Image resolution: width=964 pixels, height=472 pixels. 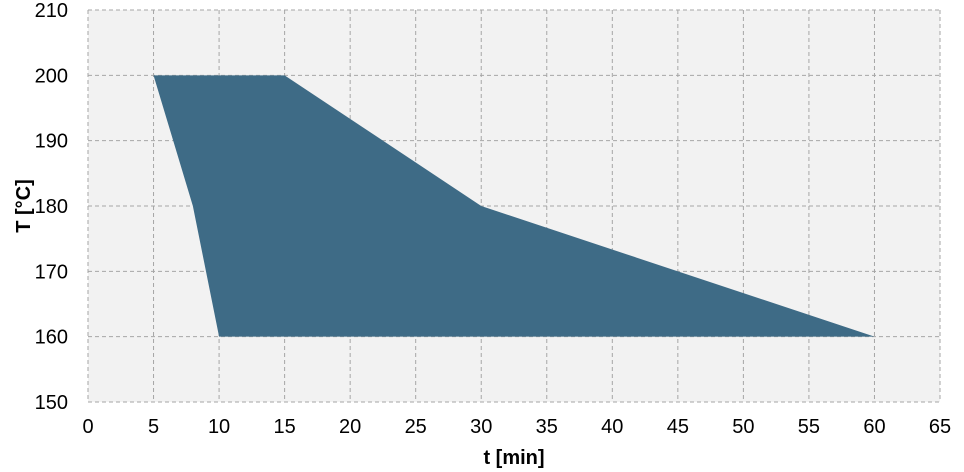 What do you see at coordinates (51, 403) in the screenshot?
I see `y-tick-label: 150` at bounding box center [51, 403].